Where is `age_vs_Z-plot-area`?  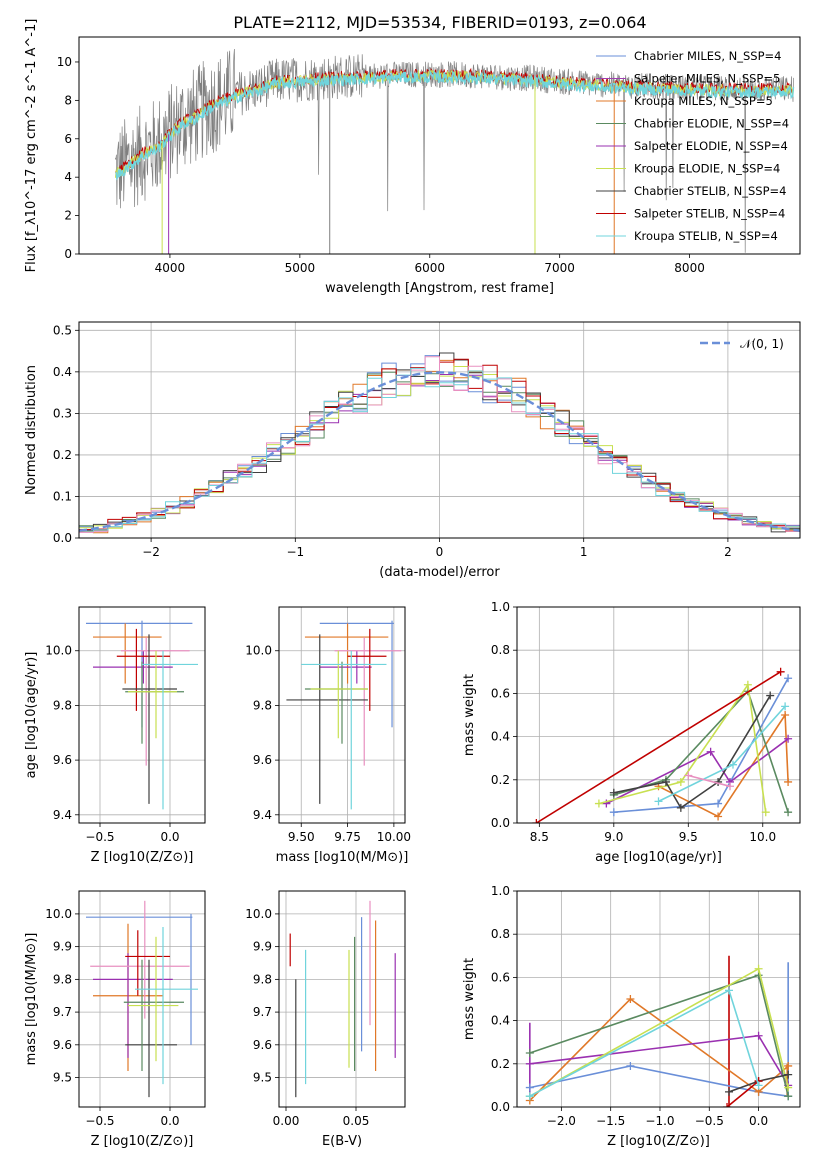
age_vs_Z-plot-area is located at coordinates (142, 715).